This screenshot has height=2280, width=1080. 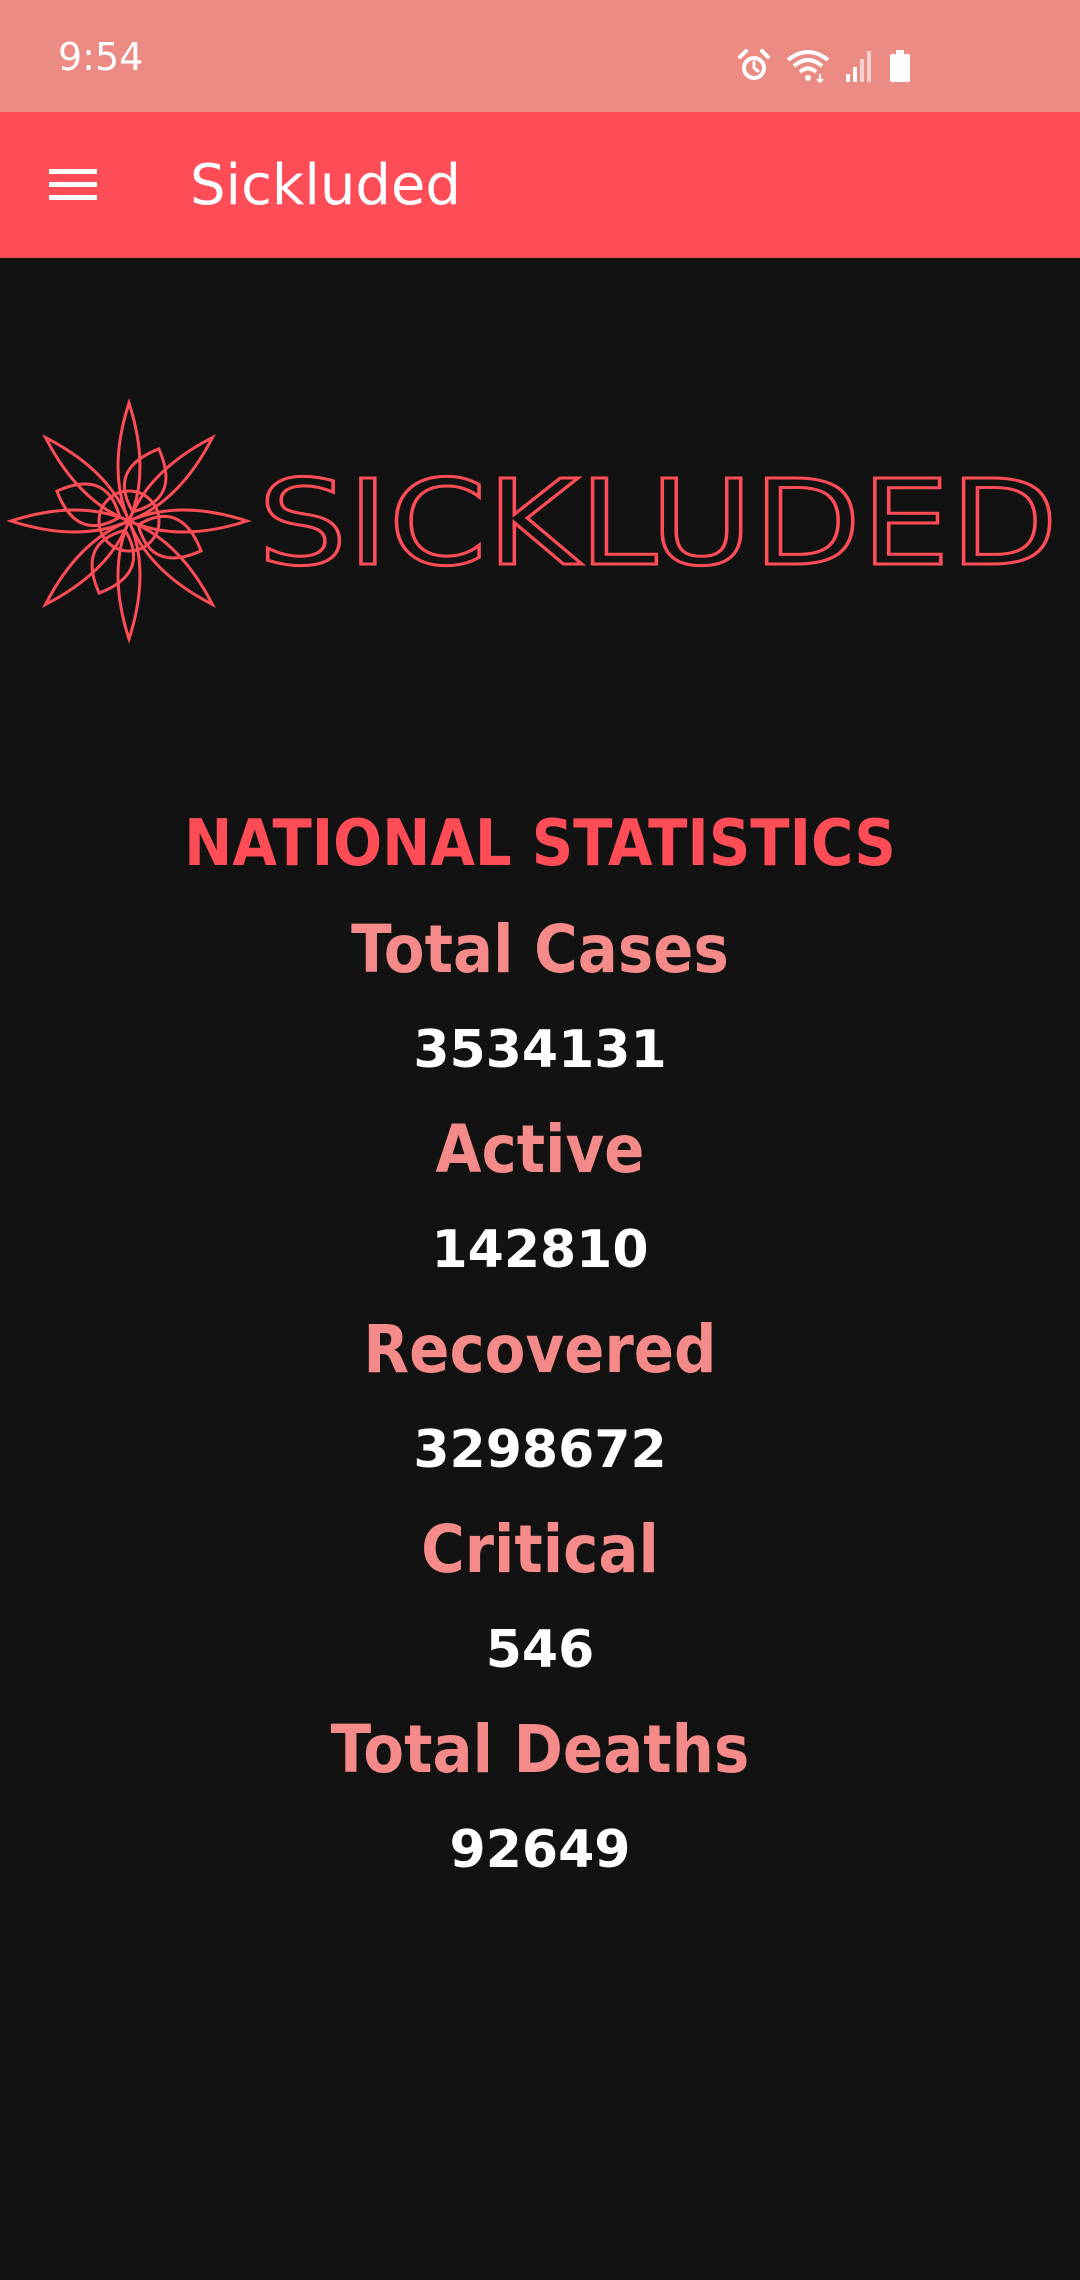 I want to click on recovered-label: Recovered, so click(x=540, y=1349).